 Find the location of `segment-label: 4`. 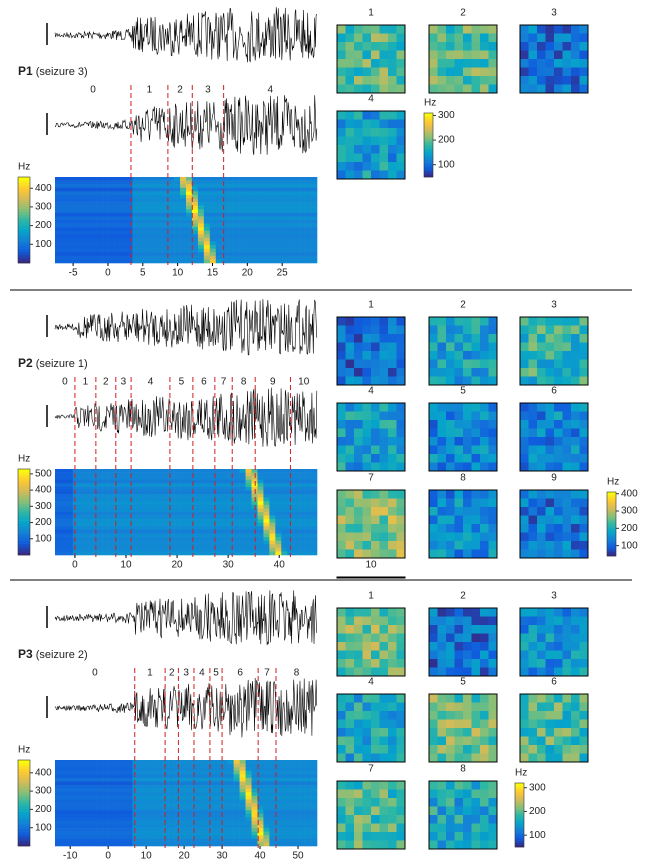

segment-label: 4 is located at coordinates (202, 673).